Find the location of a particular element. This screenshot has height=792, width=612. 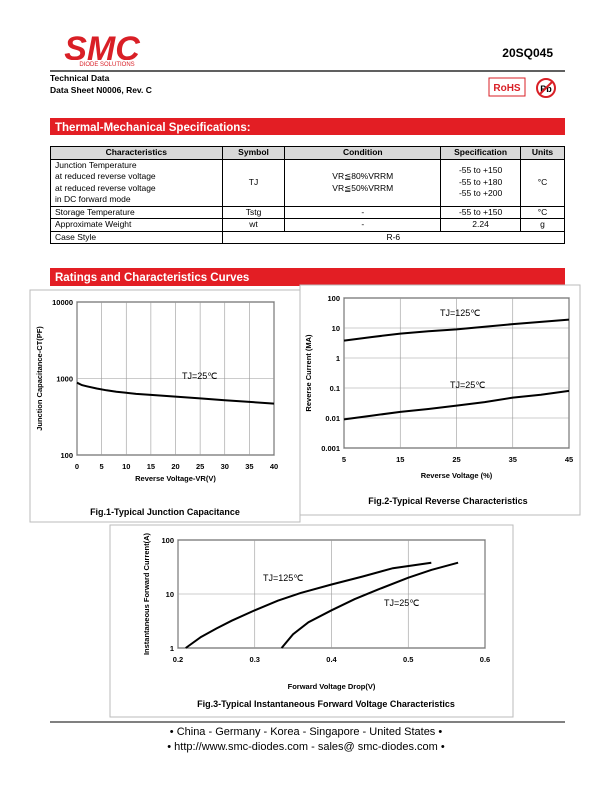

cell-line: -55 to +180 is located at coordinates (480, 181).